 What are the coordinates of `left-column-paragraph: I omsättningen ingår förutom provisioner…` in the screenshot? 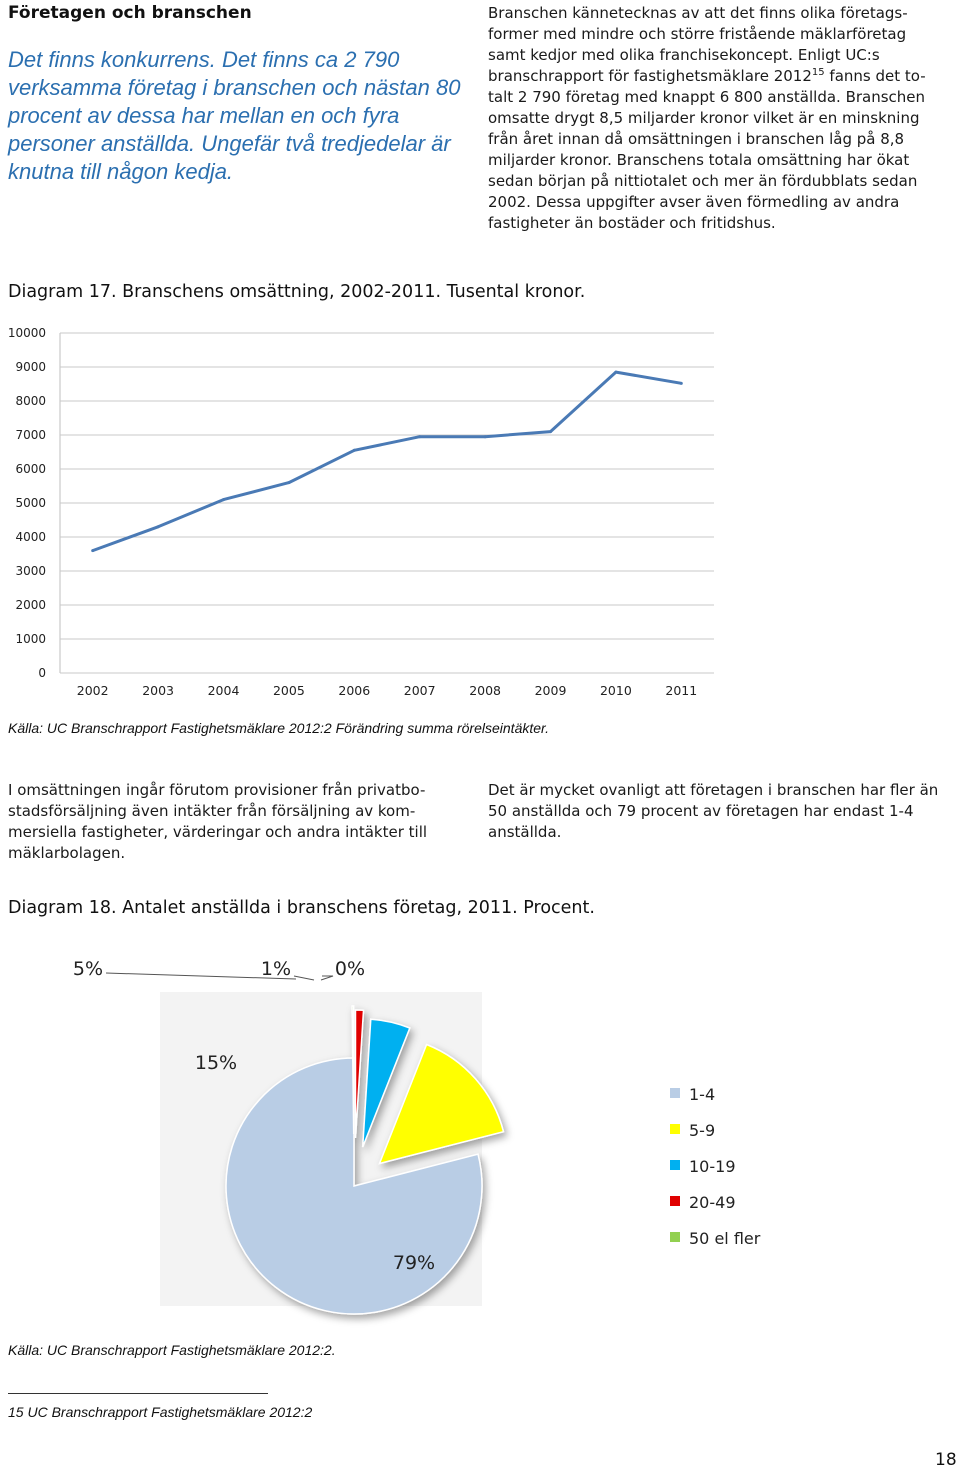 It's located at (218, 821).